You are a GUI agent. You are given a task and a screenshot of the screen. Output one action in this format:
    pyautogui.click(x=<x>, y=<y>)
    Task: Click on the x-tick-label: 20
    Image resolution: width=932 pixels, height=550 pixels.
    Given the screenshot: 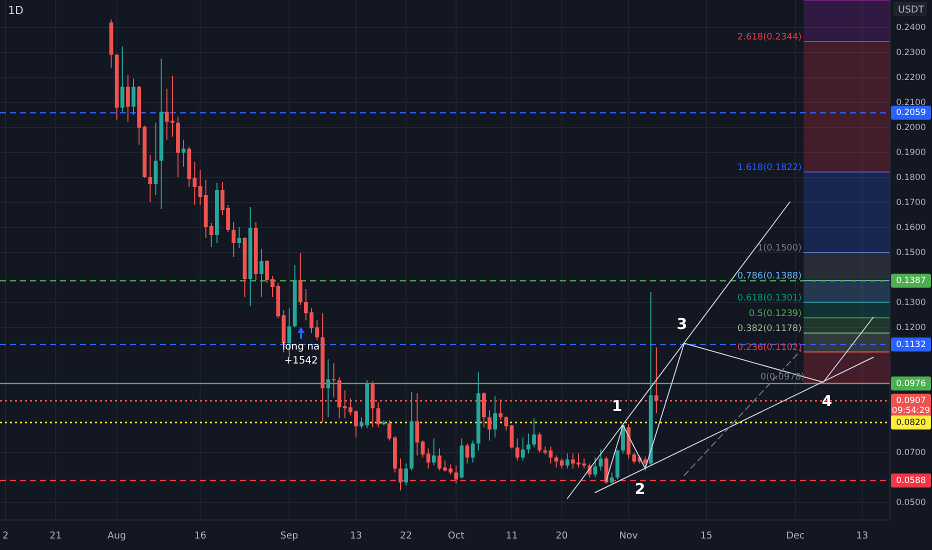 What is the action you would take?
    pyautogui.click(x=562, y=536)
    